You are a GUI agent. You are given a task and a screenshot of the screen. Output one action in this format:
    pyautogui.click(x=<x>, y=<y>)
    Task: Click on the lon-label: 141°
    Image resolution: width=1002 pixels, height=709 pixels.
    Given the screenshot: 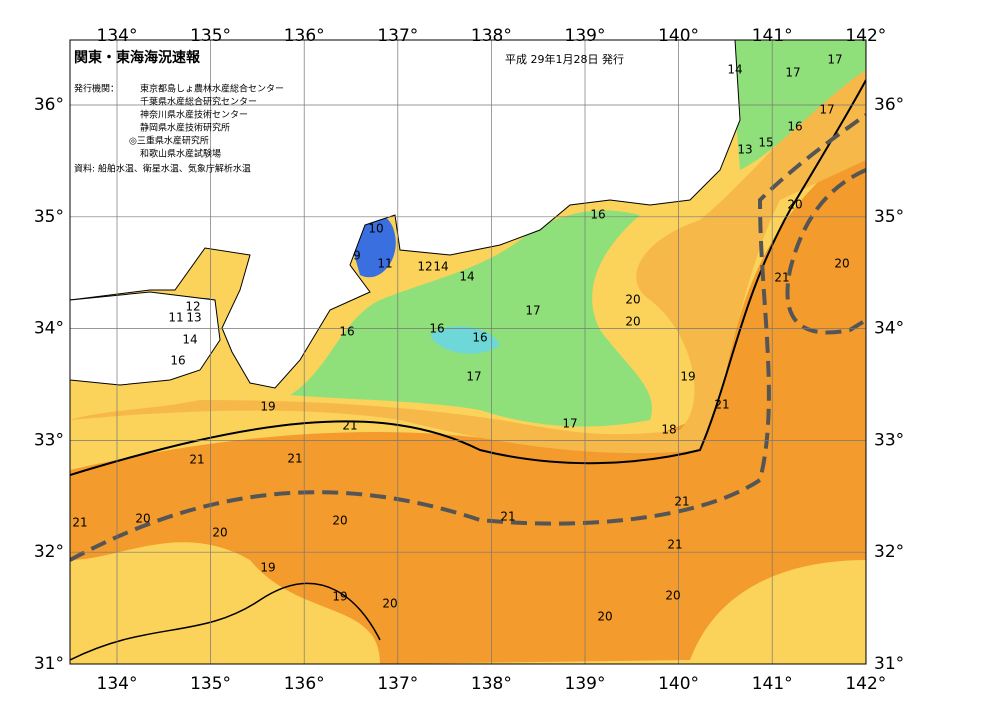 What is the action you would take?
    pyautogui.click(x=772, y=36)
    